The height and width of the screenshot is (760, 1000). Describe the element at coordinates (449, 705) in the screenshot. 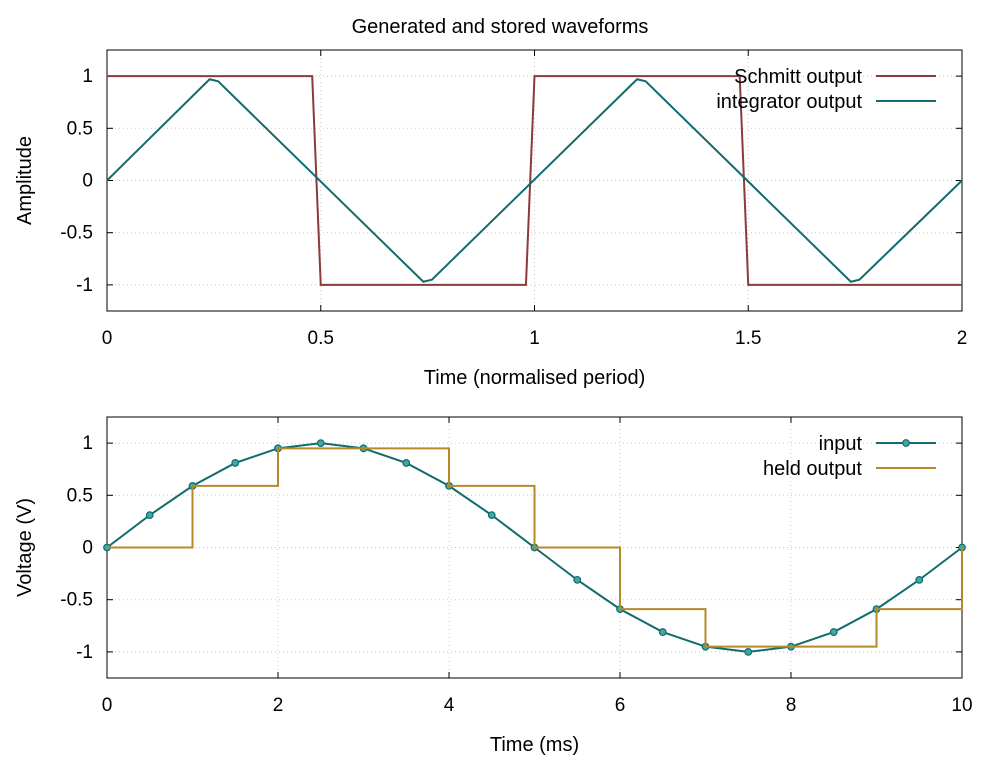

I see `x-tick-label: 4` at that location.